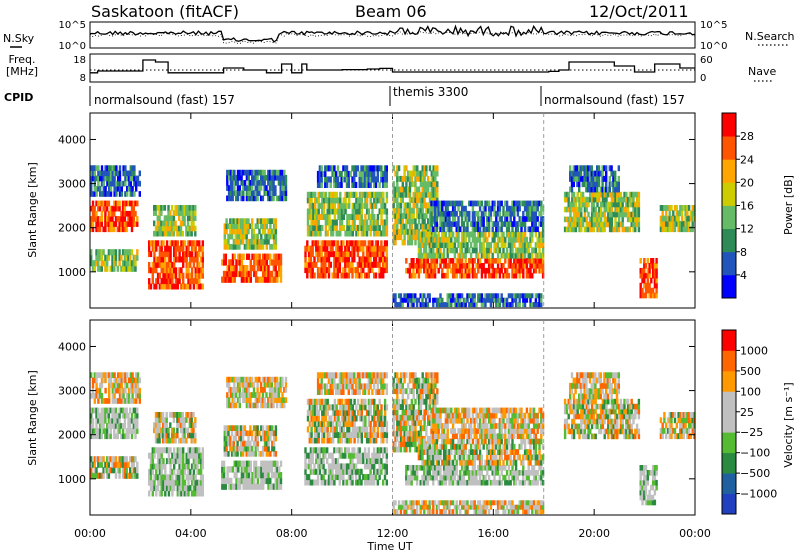 This screenshot has width=800, height=554. I want to click on frequency-panel: 18 8 60 0 Freq. [MHz] Nave, so click(391, 68).